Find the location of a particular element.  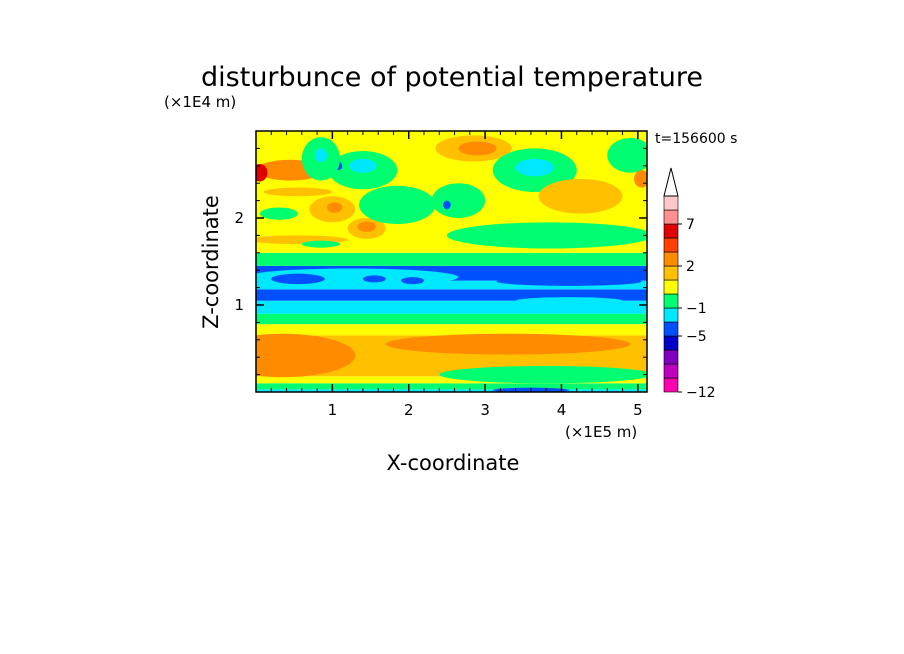

y-unit-label: (×1E4 m) is located at coordinates (200, 102).